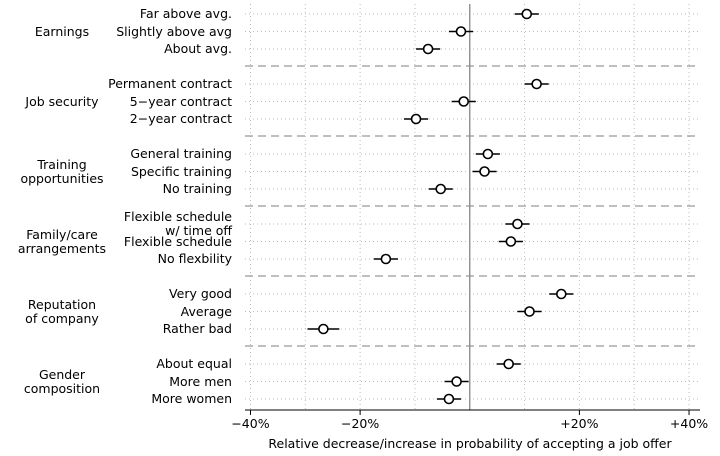 Image resolution: width=720 pixels, height=456 pixels. I want to click on x-tick-label: −20%, so click(360, 423).